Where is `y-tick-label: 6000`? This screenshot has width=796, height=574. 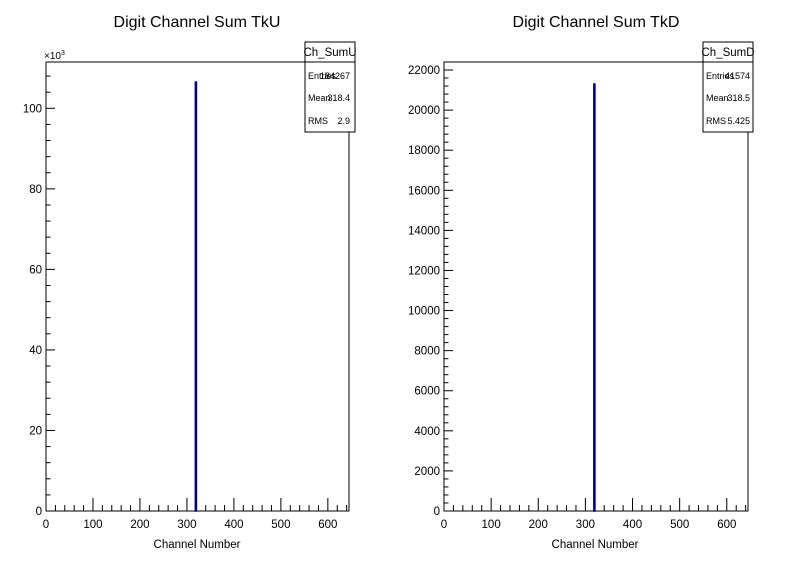 y-tick-label: 6000 is located at coordinates (427, 392).